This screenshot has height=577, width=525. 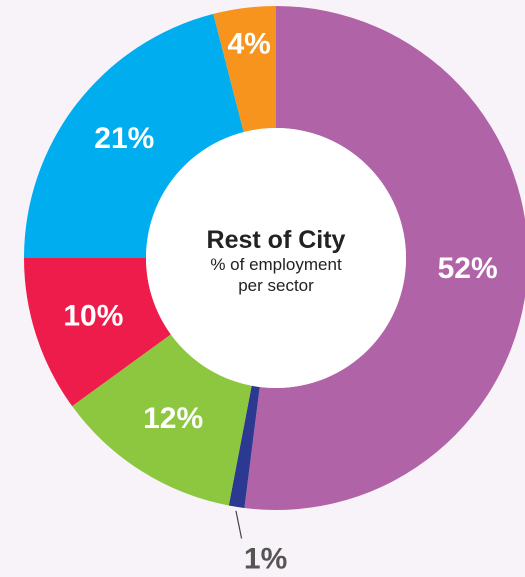 I want to click on value-label: 21%, so click(x=124, y=138).